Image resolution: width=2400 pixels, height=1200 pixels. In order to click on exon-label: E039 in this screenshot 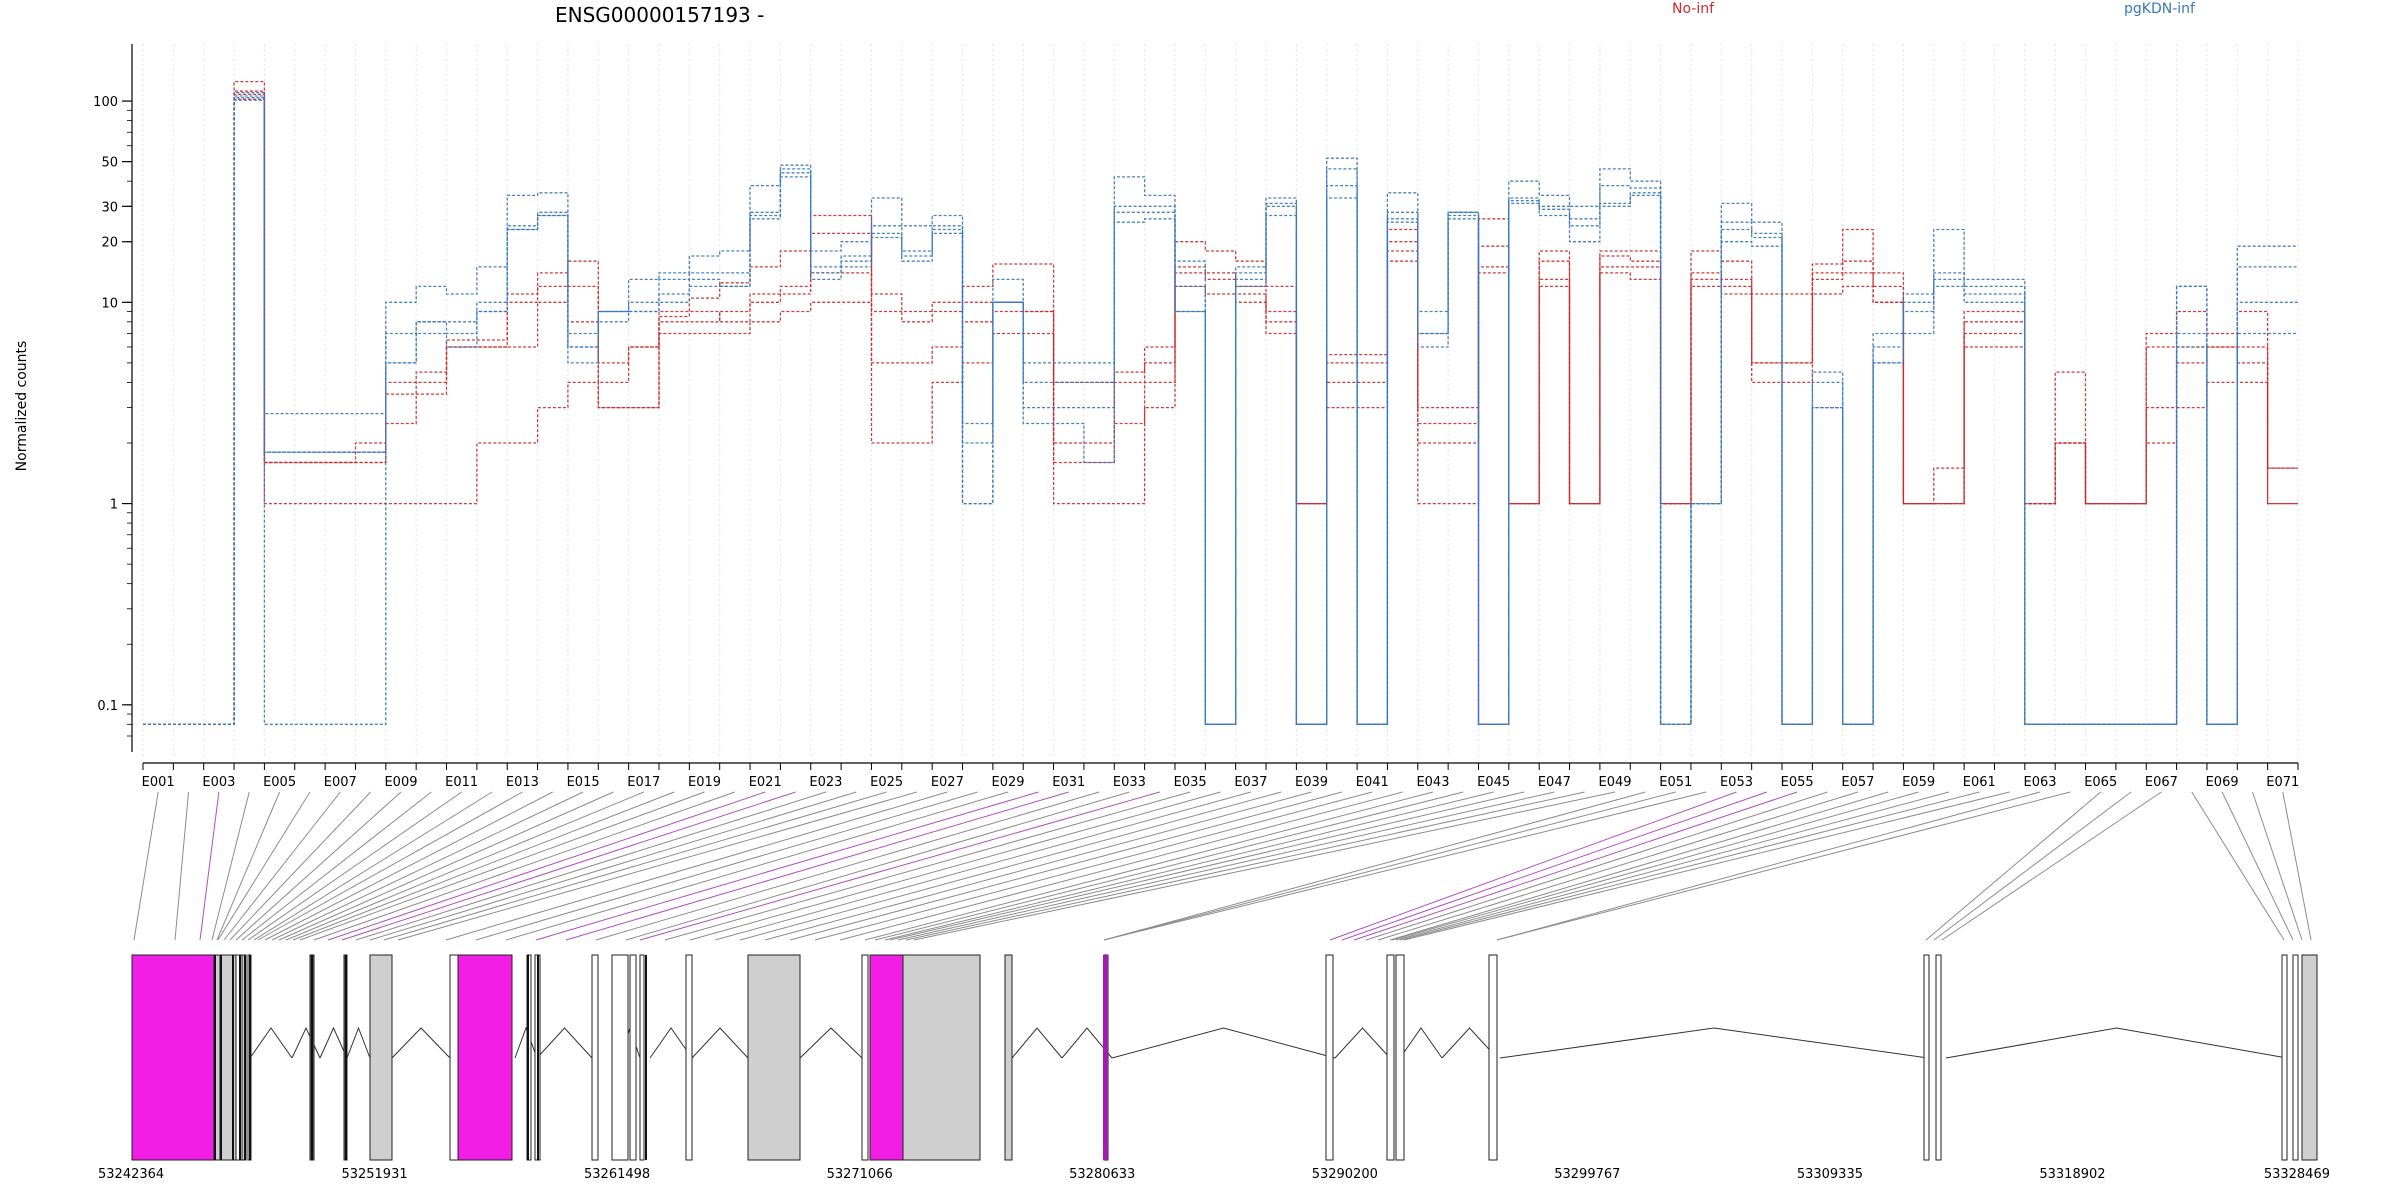, I will do `click(1311, 782)`.